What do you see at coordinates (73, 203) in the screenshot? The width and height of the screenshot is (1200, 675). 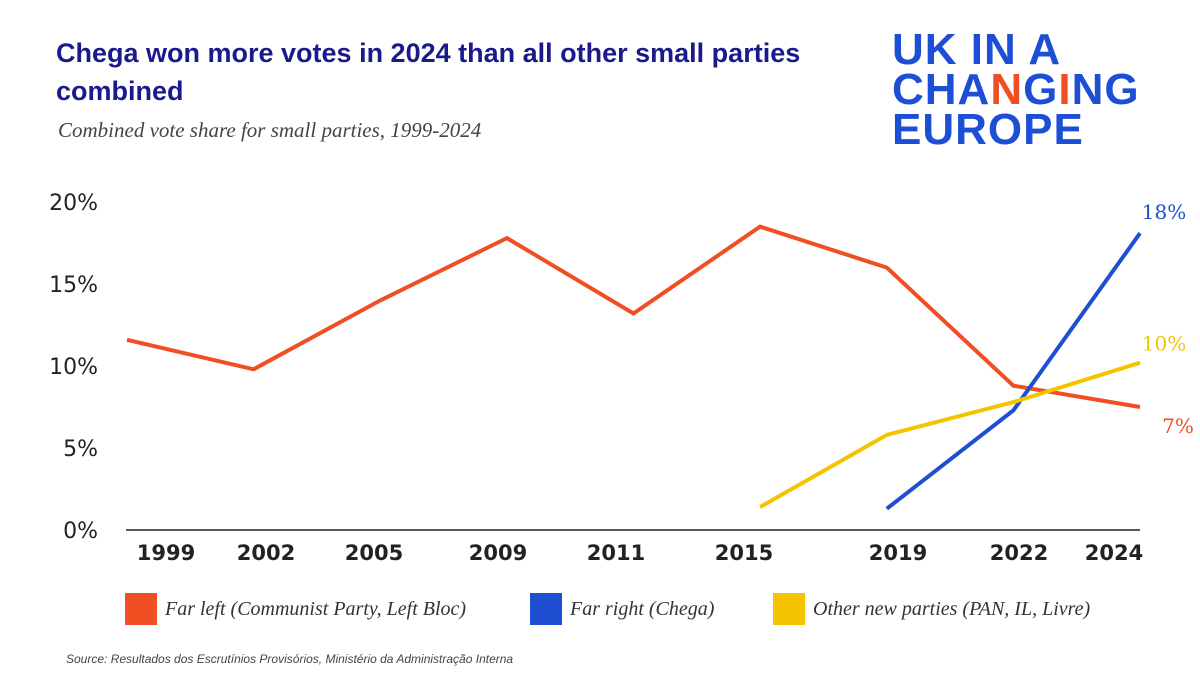 I see `y-tick-label: 20%` at bounding box center [73, 203].